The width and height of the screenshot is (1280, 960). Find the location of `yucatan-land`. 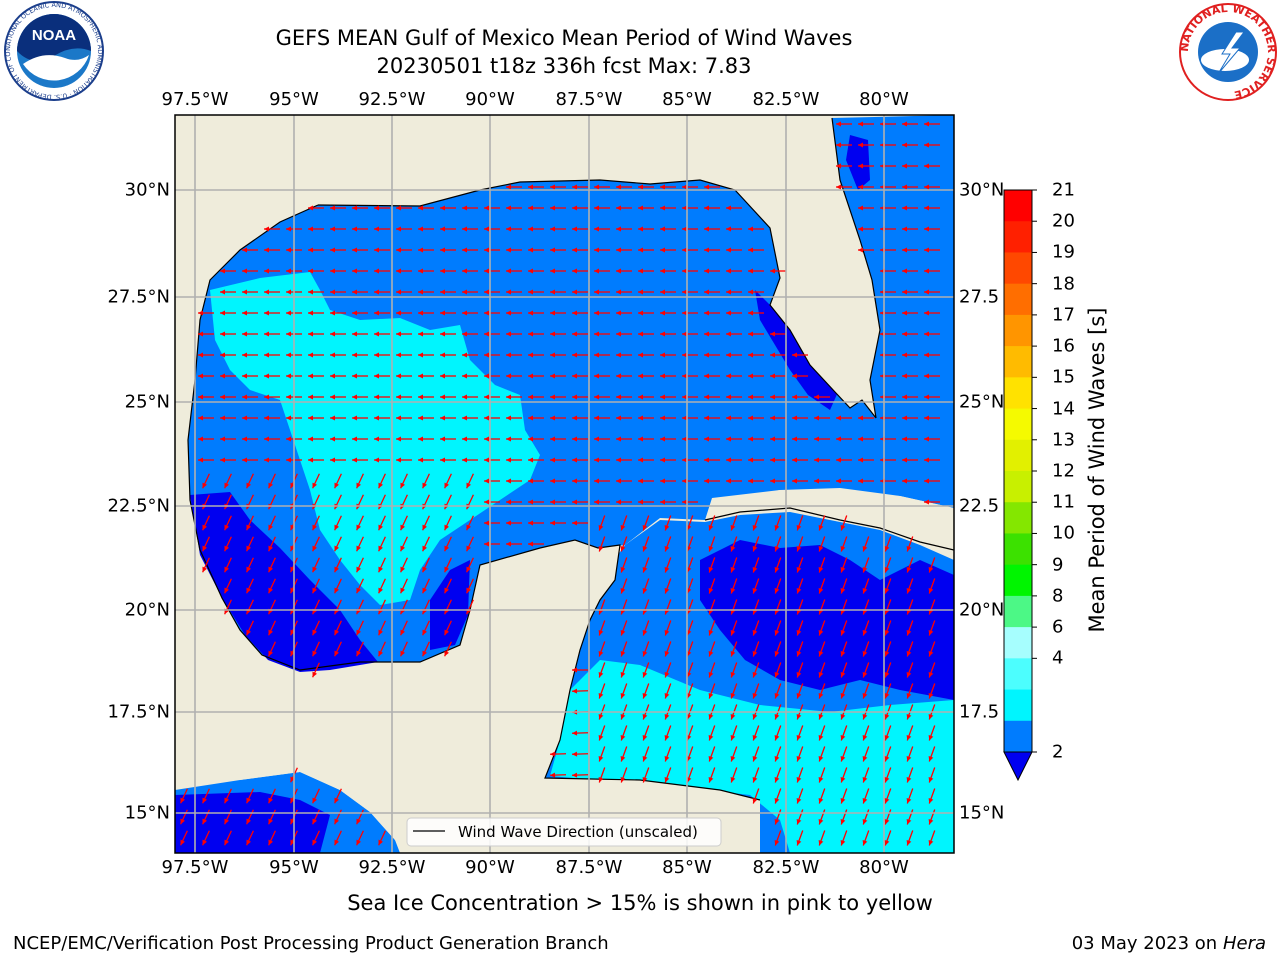

yucatan-land is located at coordinates (467, 696).